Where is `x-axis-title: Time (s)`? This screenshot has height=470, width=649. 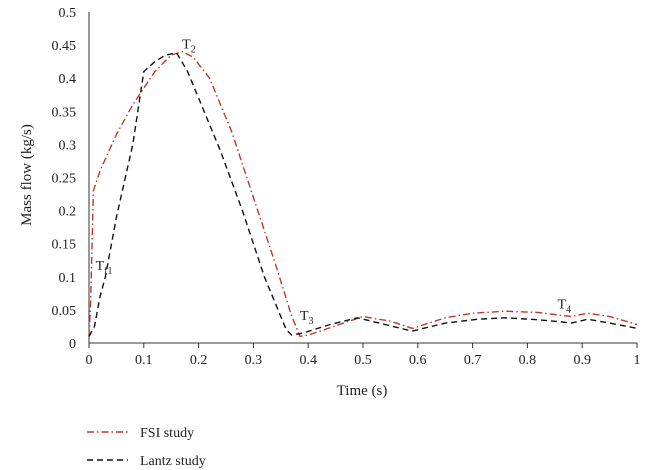 x-axis-title: Time (s) is located at coordinates (362, 391).